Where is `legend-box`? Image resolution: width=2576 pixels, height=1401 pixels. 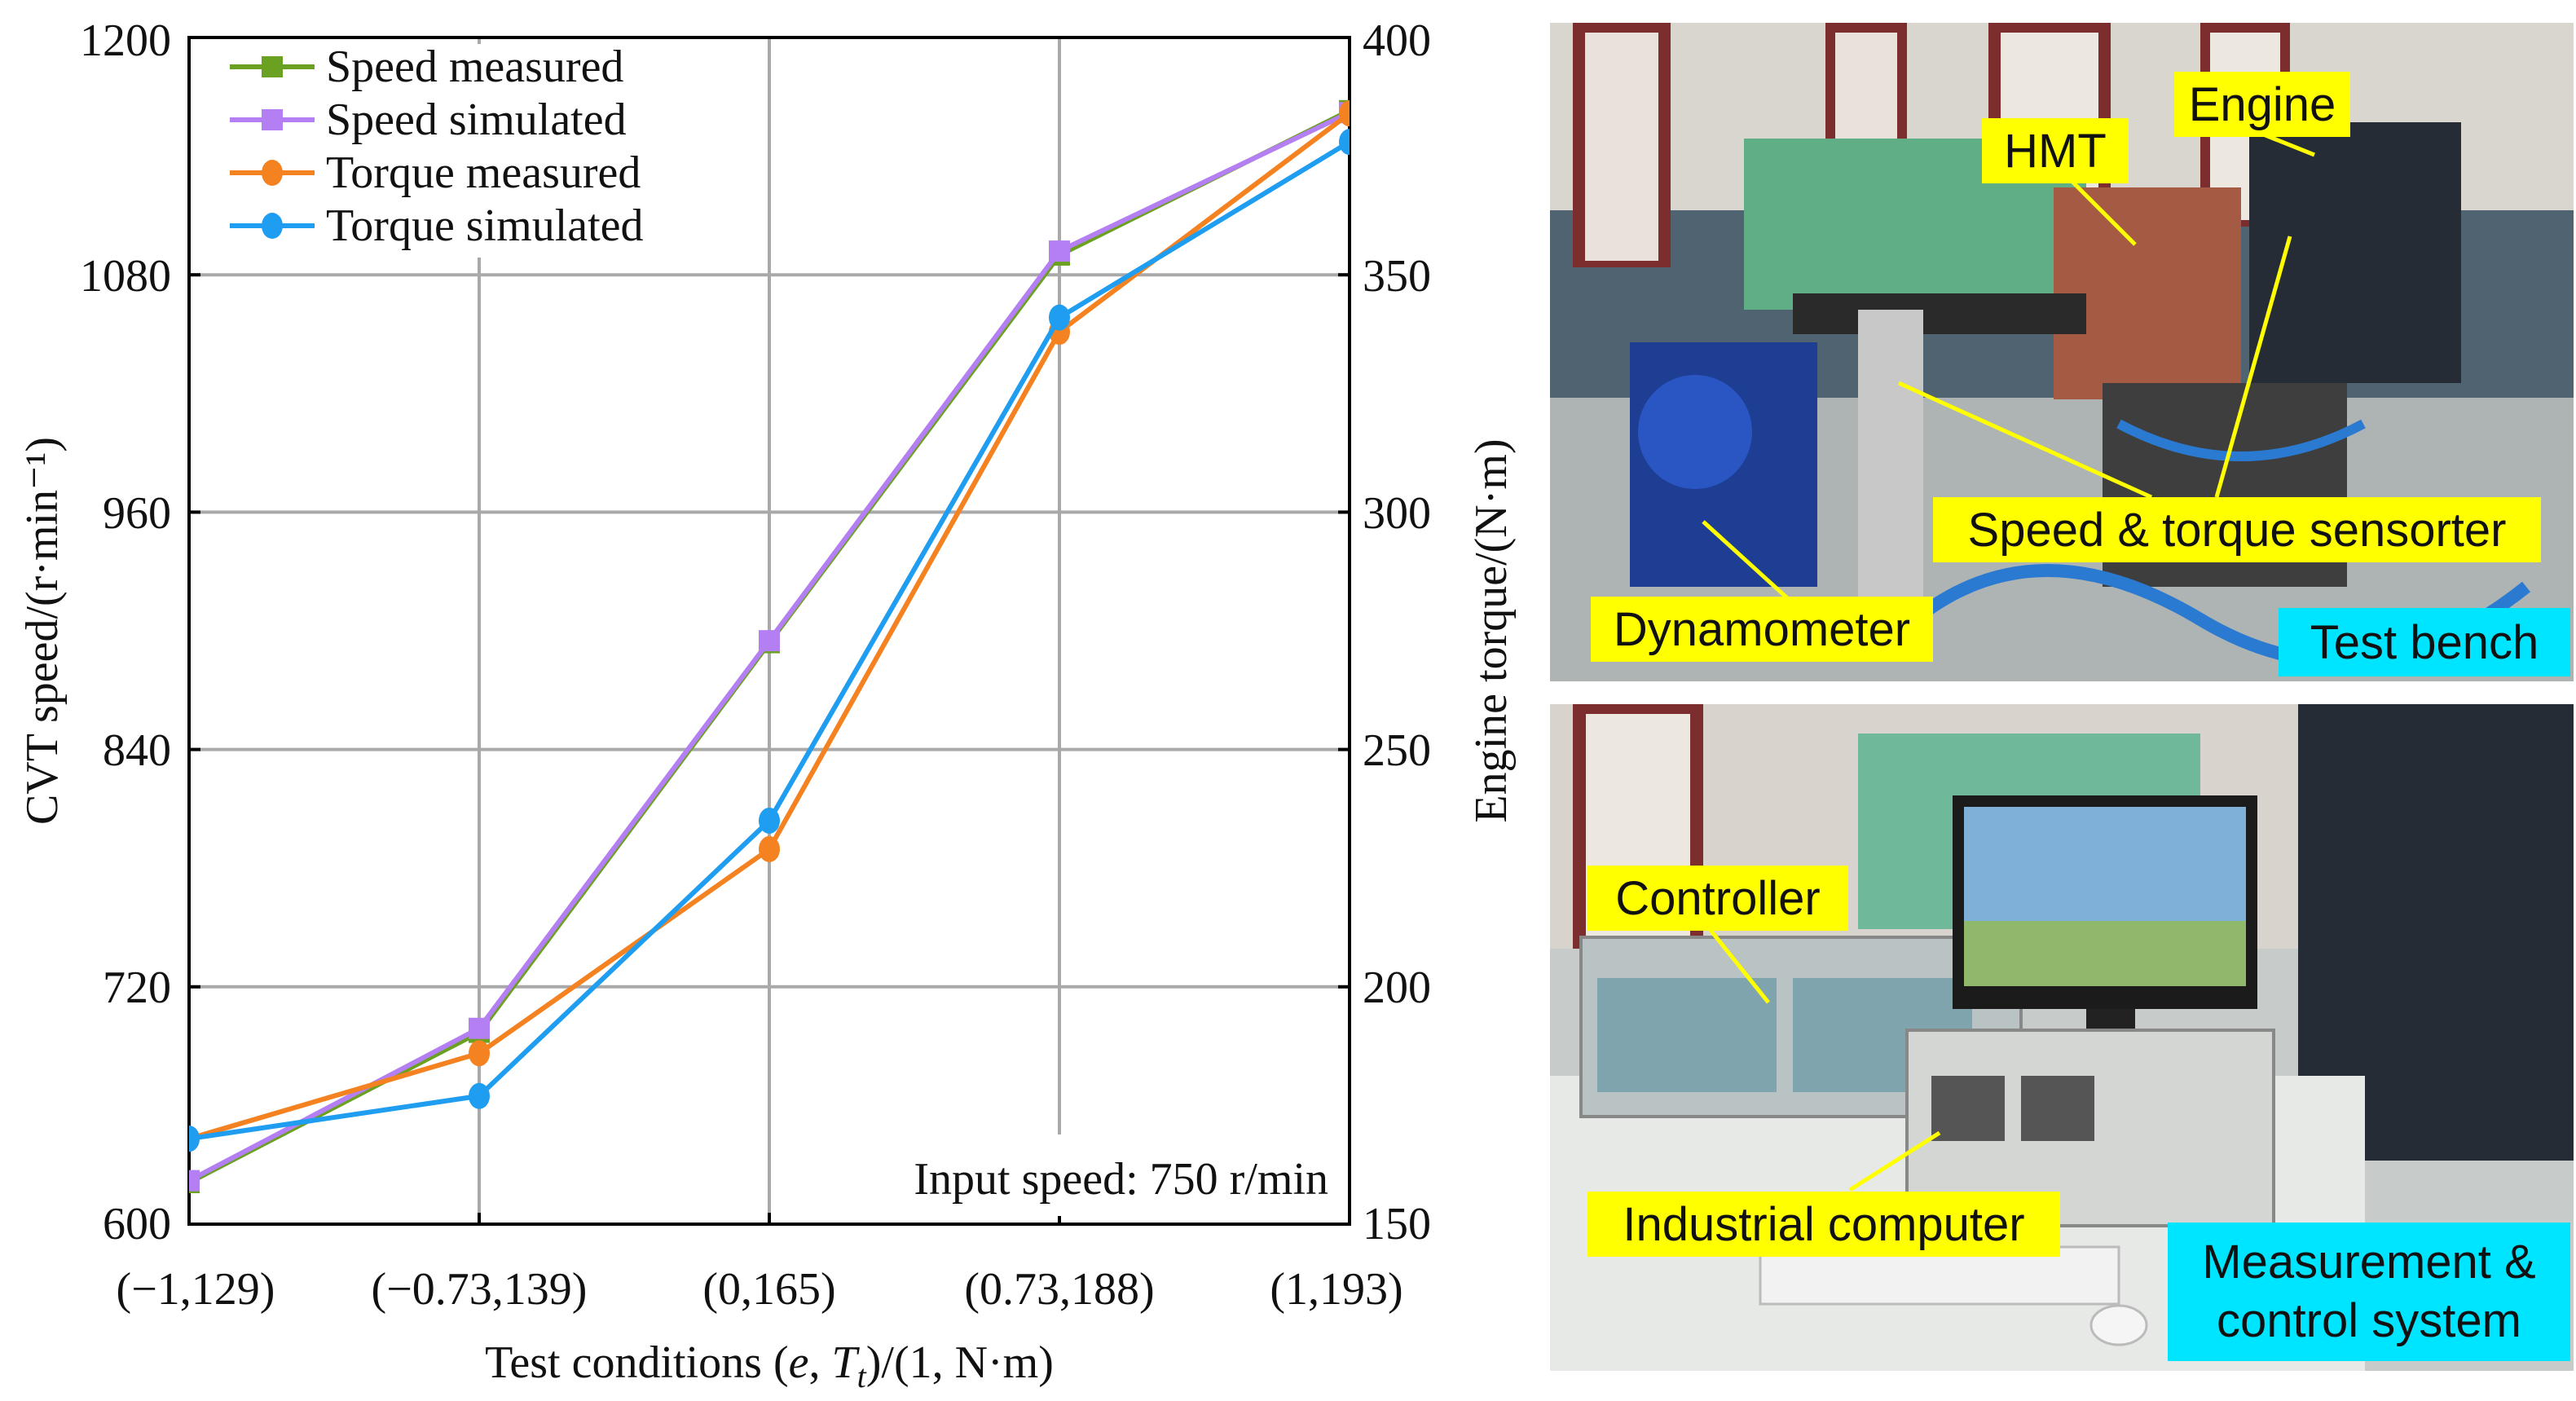
legend-box is located at coordinates (481, 151).